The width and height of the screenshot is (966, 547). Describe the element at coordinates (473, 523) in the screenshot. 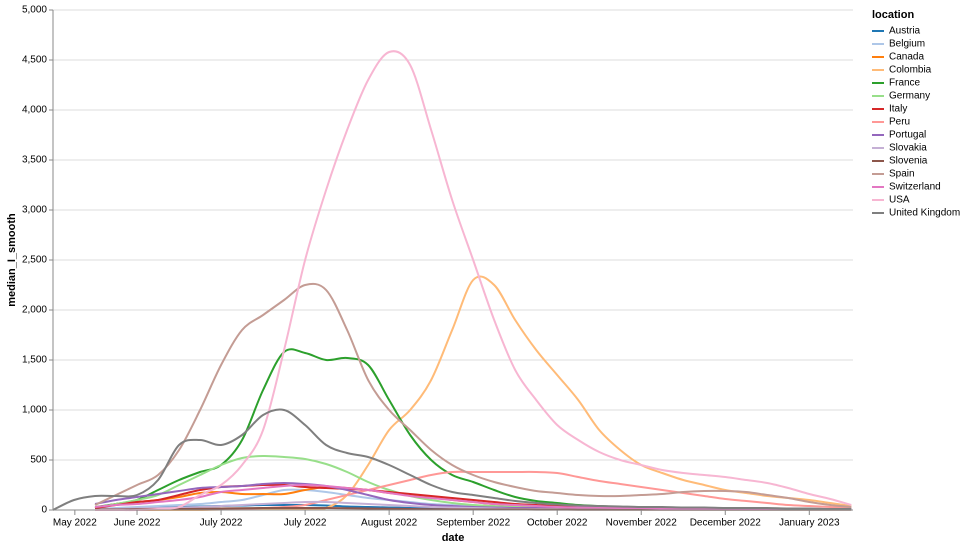

I see `x-tick-label: September 2022` at that location.